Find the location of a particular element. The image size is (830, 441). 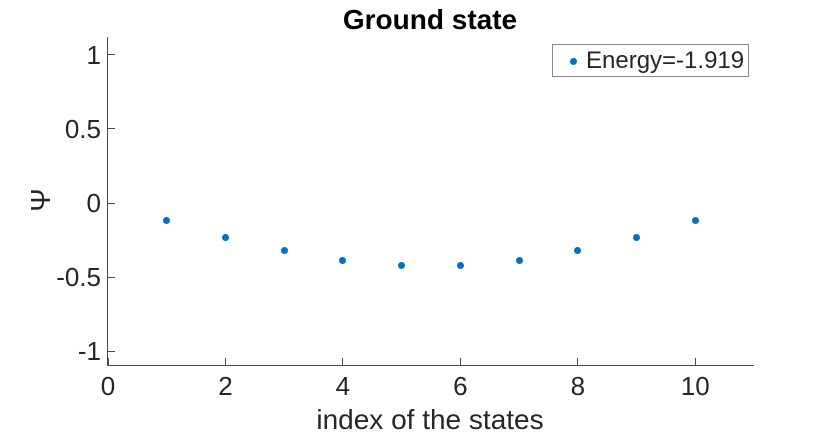

legend-box: Energy=-1.919 is located at coordinates (650, 60).